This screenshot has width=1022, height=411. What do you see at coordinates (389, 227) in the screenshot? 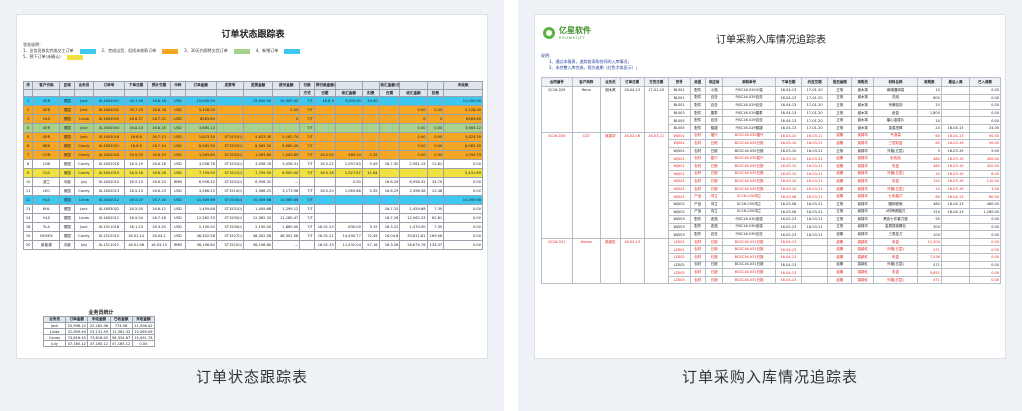
I see `table-cell: 16.3.22` at bounding box center [389, 227].